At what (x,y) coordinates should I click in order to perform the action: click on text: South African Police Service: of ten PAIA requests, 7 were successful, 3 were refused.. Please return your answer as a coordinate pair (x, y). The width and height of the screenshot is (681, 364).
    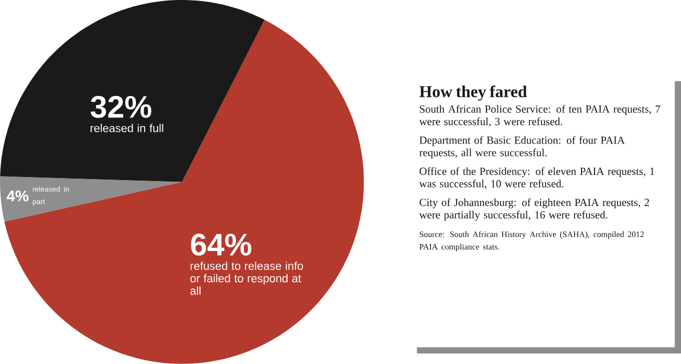
    Looking at the image, I should click on (539, 116).